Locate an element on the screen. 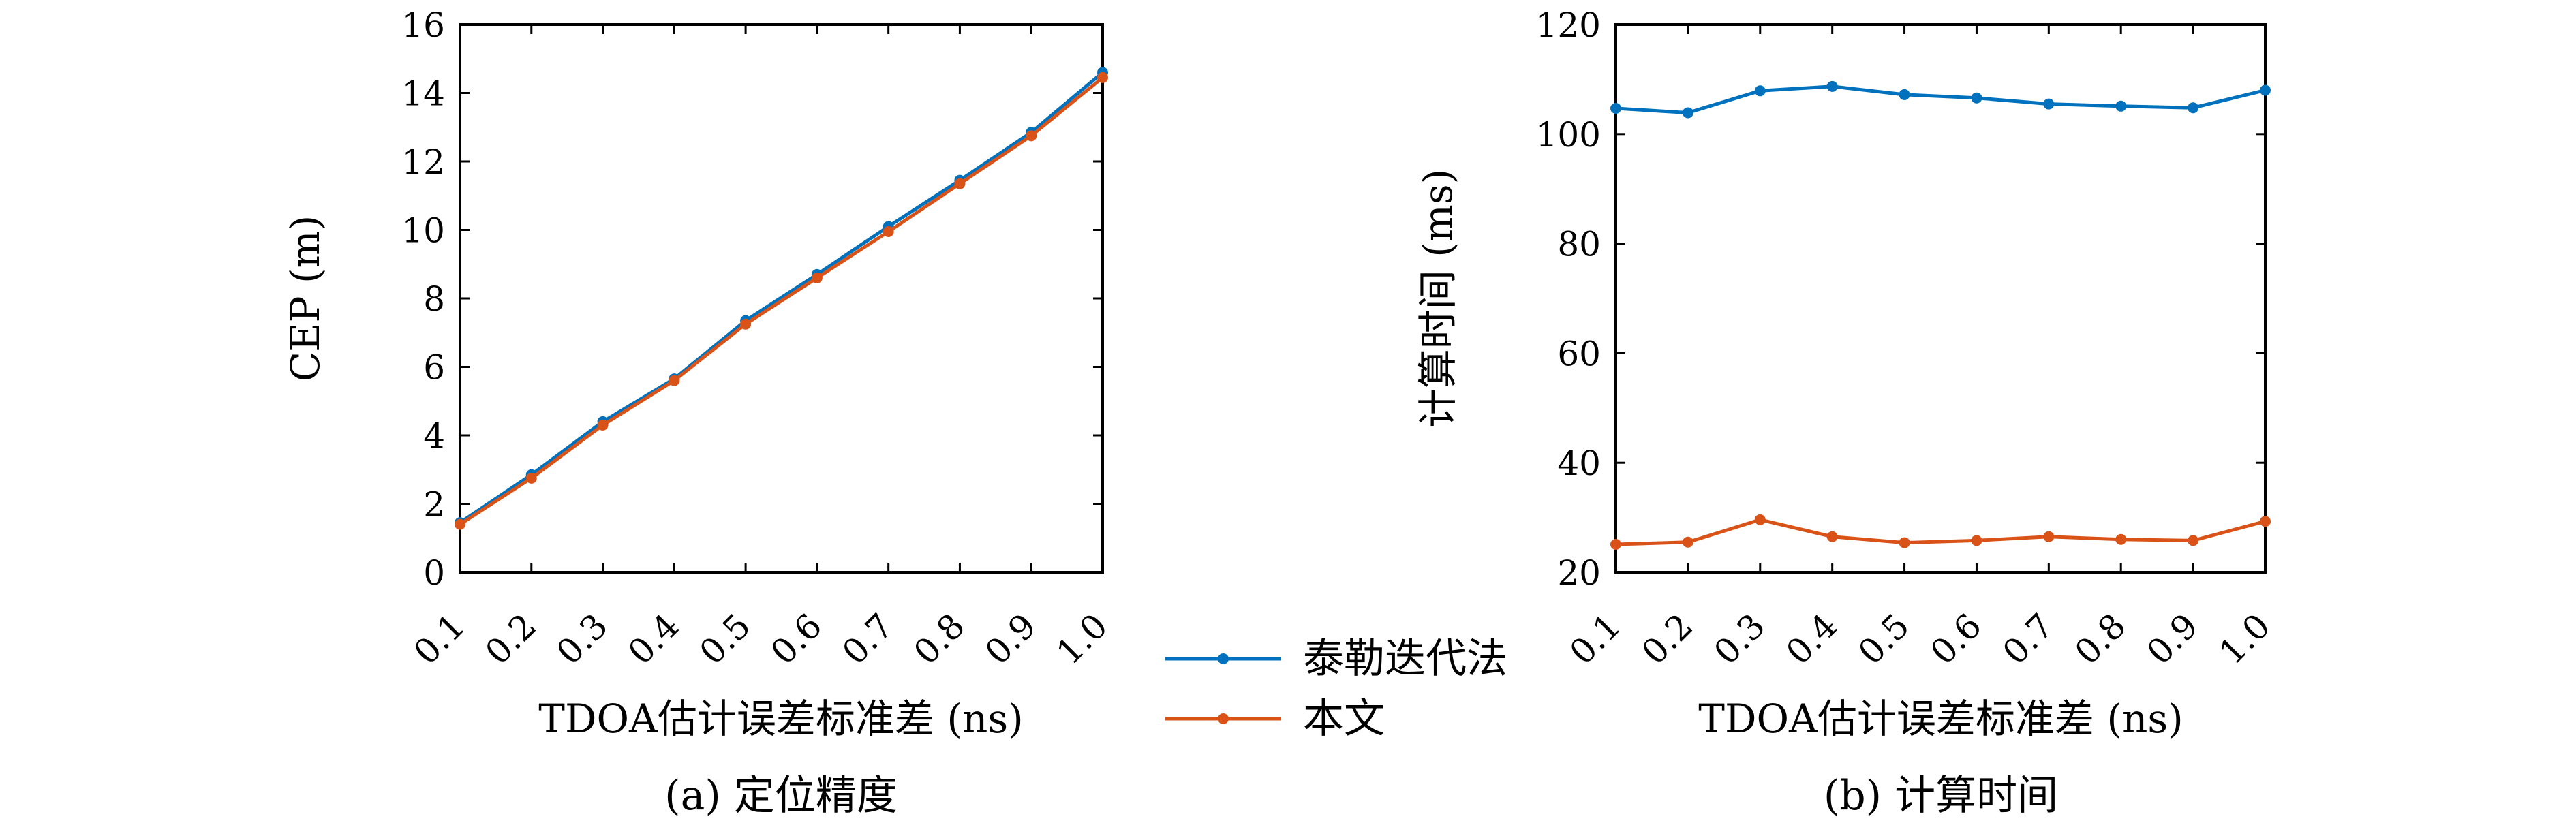 The width and height of the screenshot is (2576, 823). x-tick-label-a: 0.4 is located at coordinates (654, 639).